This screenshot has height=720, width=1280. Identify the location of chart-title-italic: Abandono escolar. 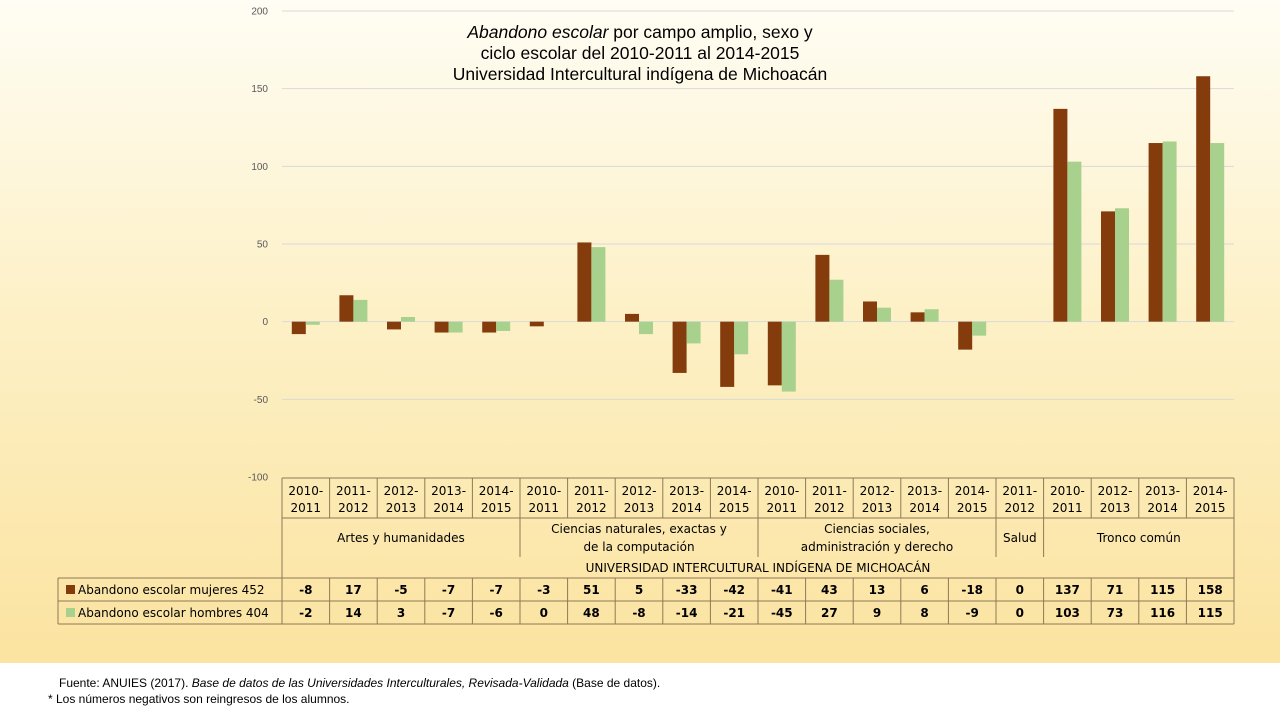
(537, 32).